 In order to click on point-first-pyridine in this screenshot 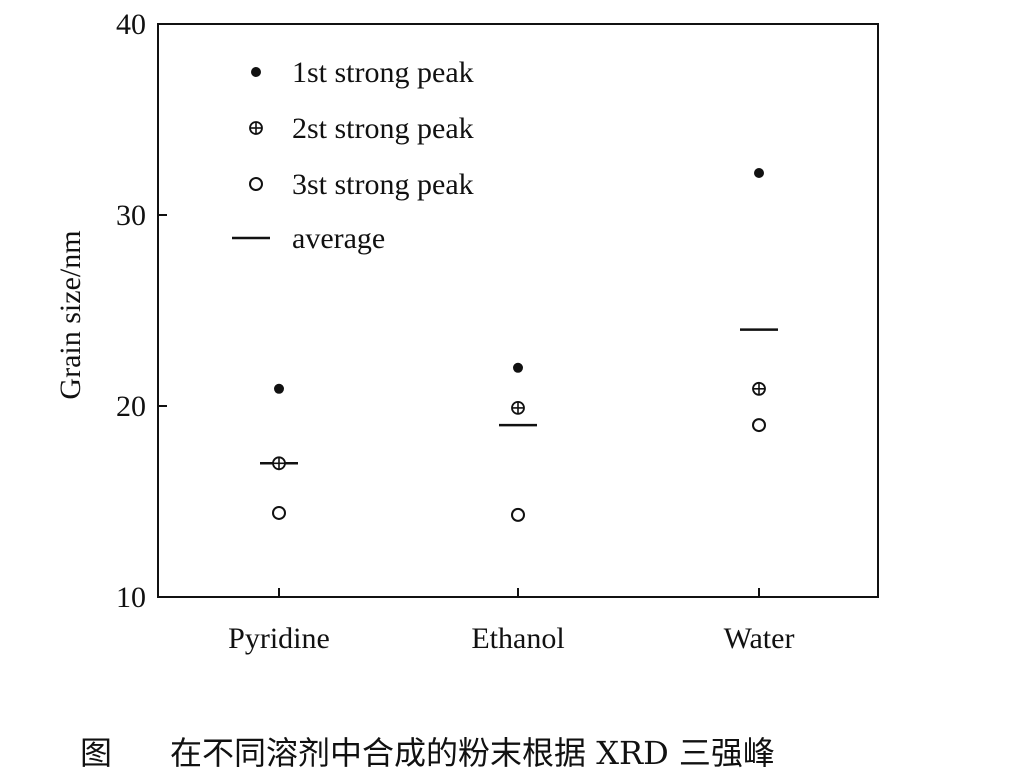, I will do `click(279, 388)`.